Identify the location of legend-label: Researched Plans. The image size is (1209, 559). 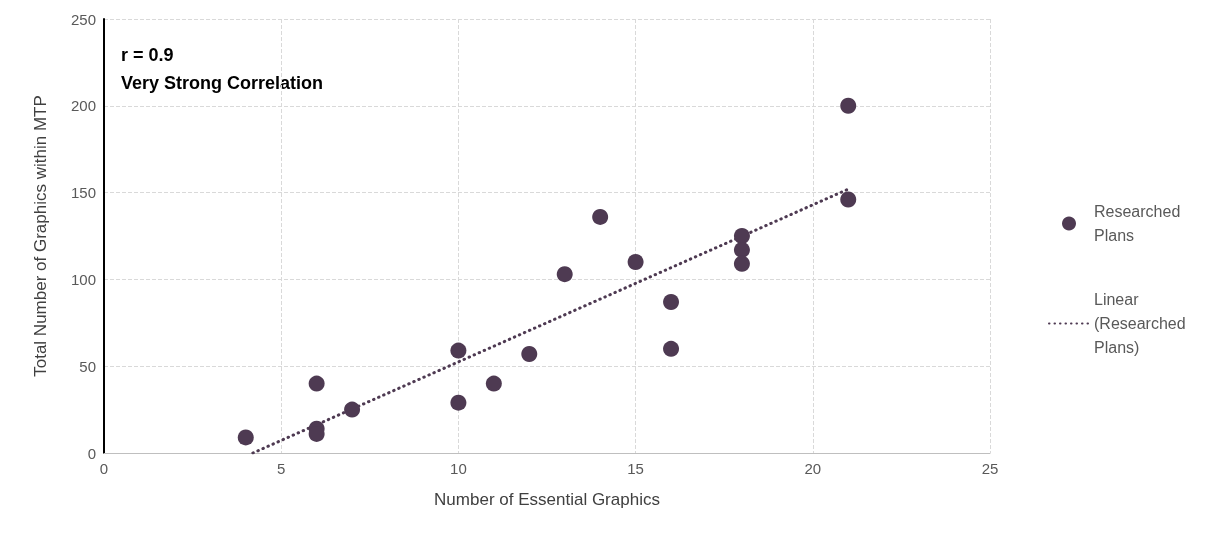
(1139, 223).